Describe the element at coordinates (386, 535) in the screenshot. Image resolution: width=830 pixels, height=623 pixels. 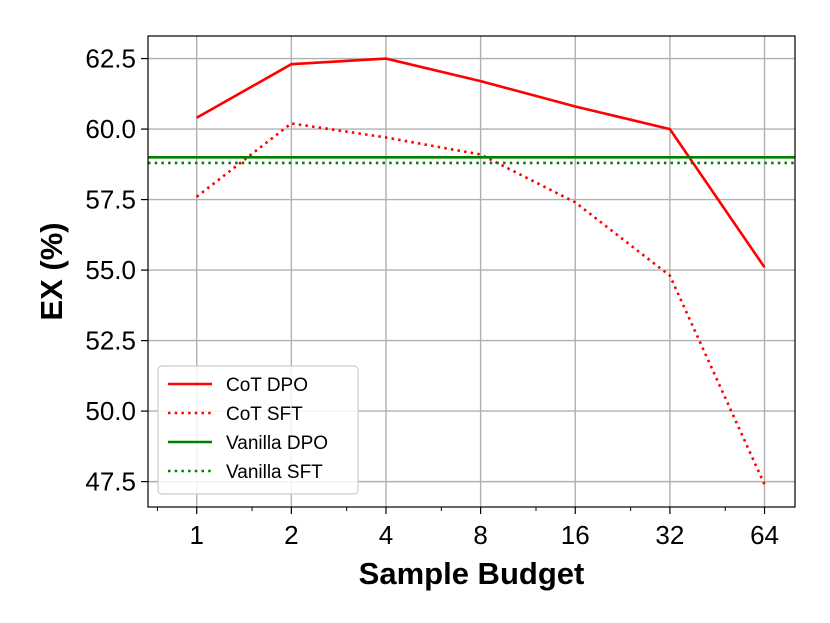
I see `x-tick-label: 4` at that location.